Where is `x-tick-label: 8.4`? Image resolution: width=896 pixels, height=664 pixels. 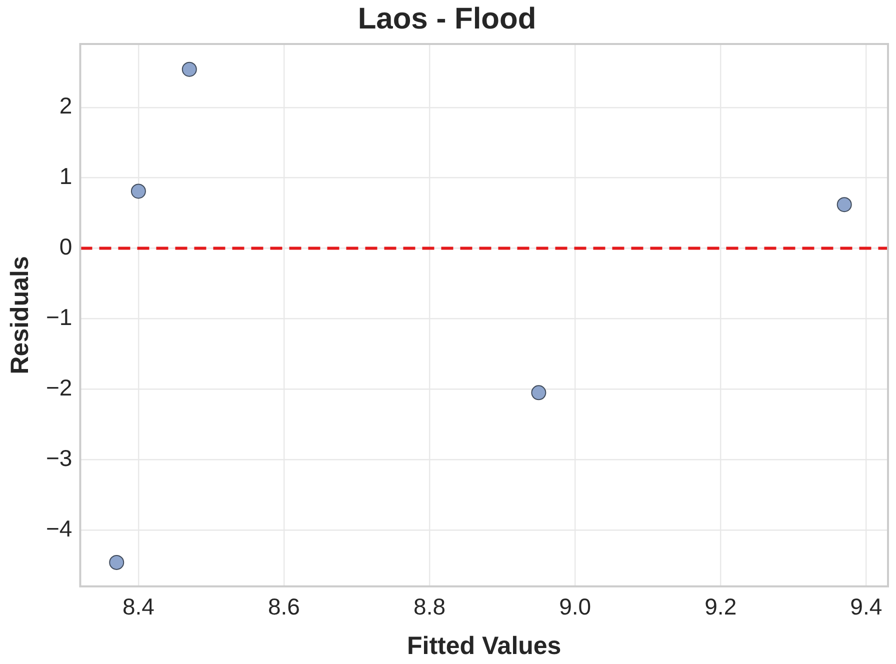
x-tick-label: 8.4 is located at coordinates (138, 607).